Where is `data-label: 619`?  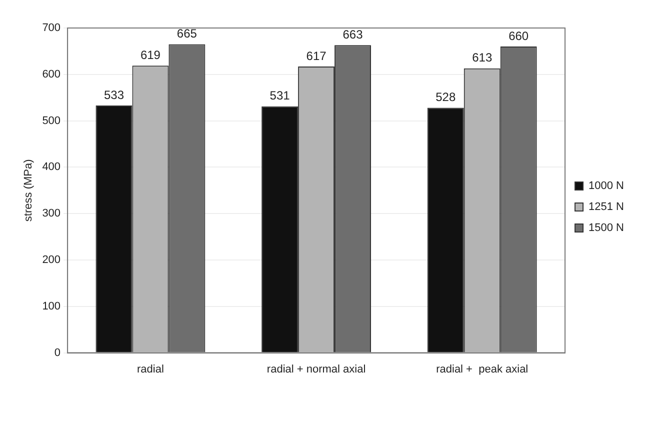 data-label: 619 is located at coordinates (150, 55).